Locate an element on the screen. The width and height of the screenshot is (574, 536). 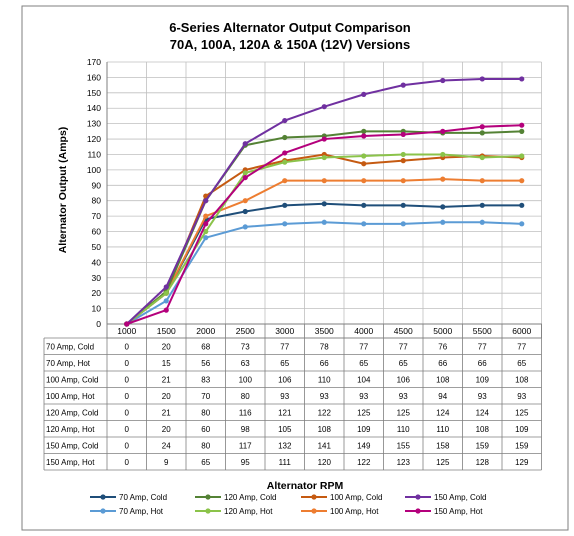
table-cell: 120 is located at coordinates (325, 462).